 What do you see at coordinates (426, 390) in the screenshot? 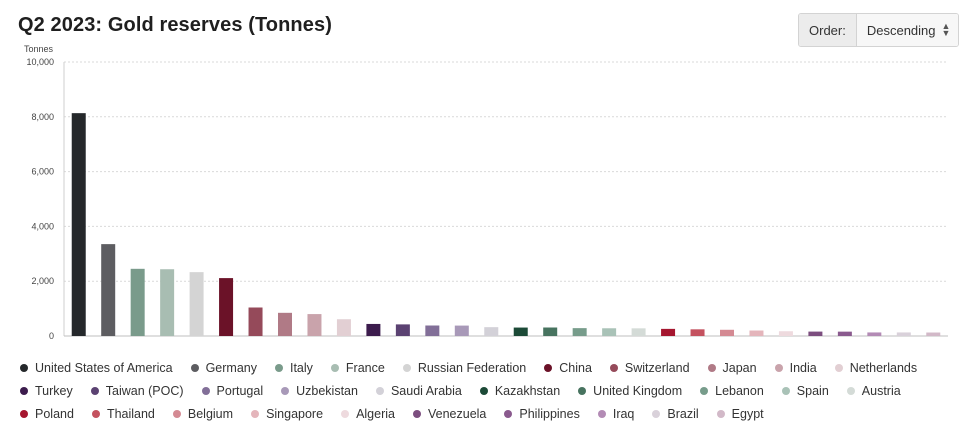
I see `legend-label: Saudi Arabia` at bounding box center [426, 390].